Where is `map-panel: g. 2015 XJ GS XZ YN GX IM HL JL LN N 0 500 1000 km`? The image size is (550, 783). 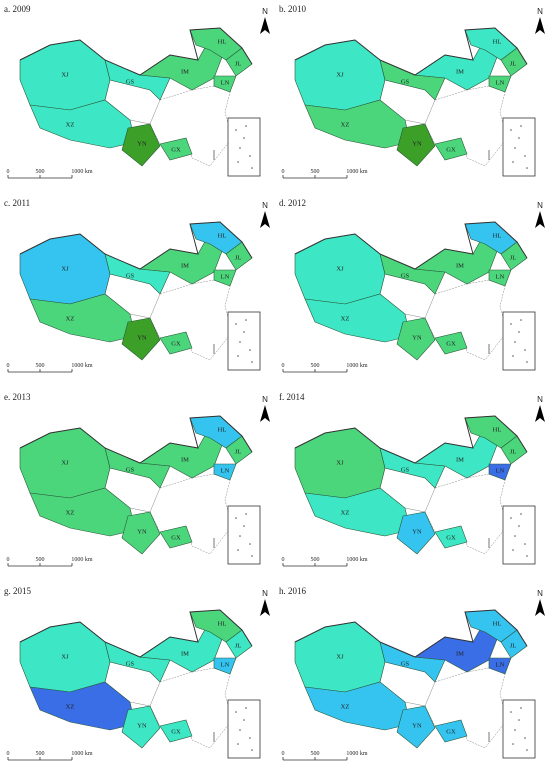
map-panel: g. 2015 XJ GS XZ YN GX IM HL JL LN N 0 500 1000 km is located at coordinates (137, 673).